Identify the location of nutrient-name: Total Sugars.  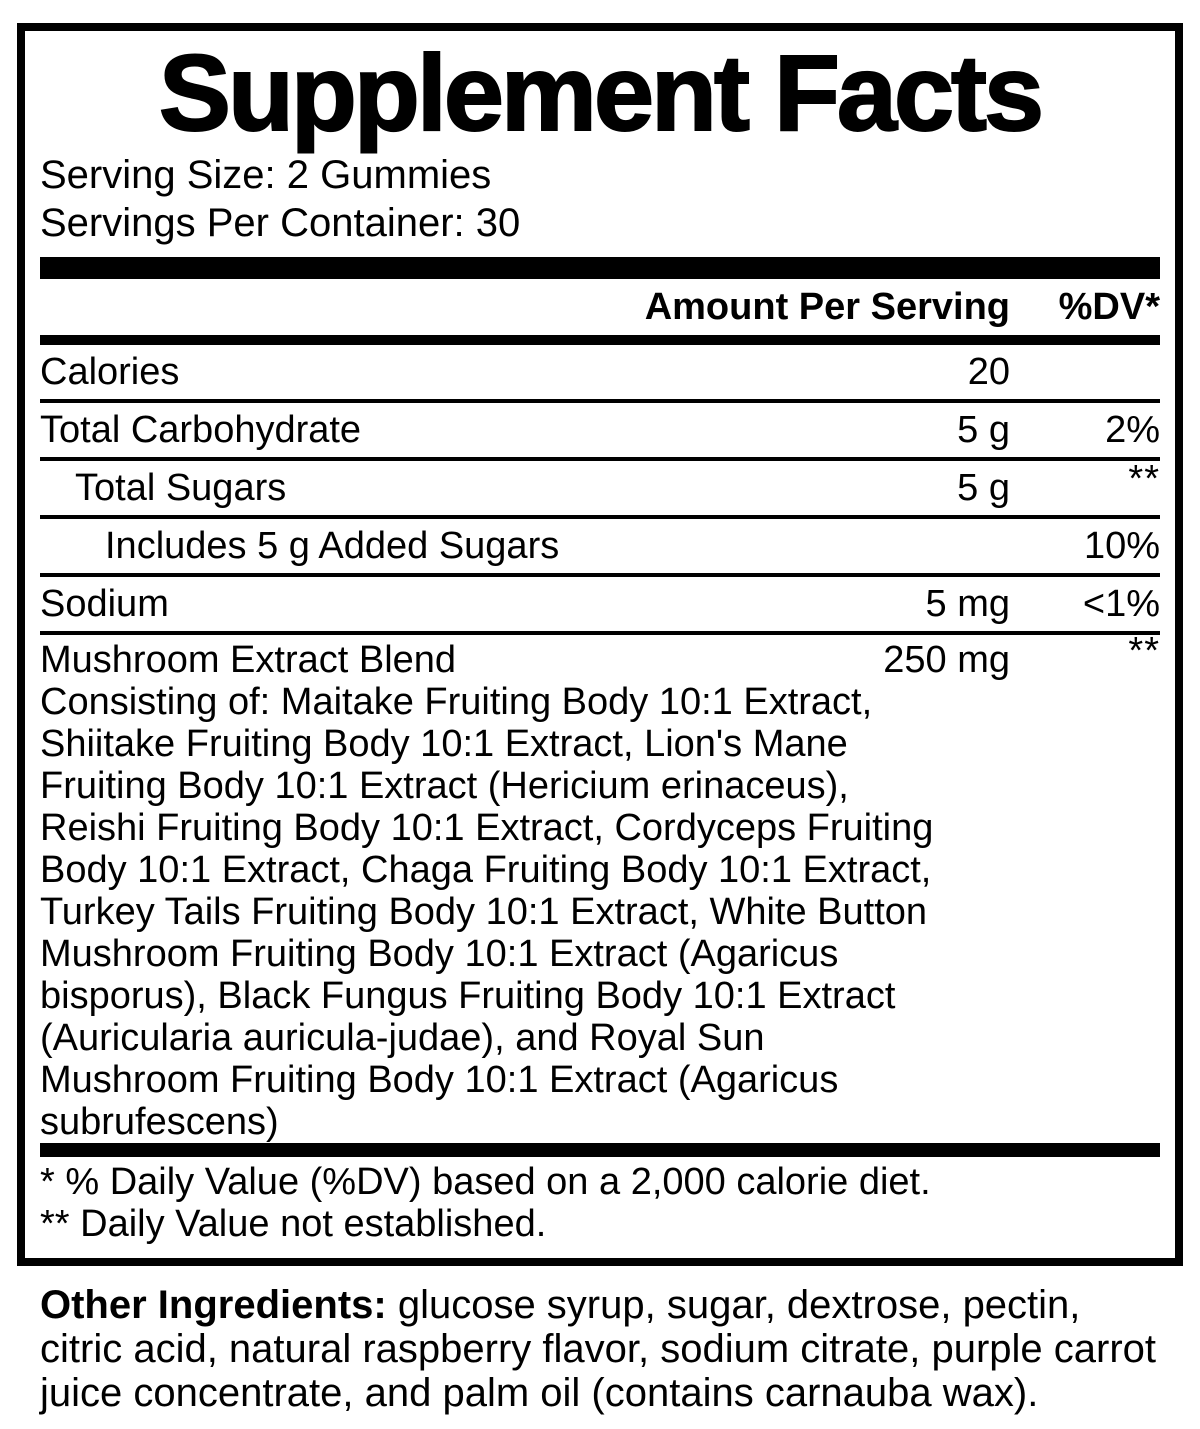
(181, 488).